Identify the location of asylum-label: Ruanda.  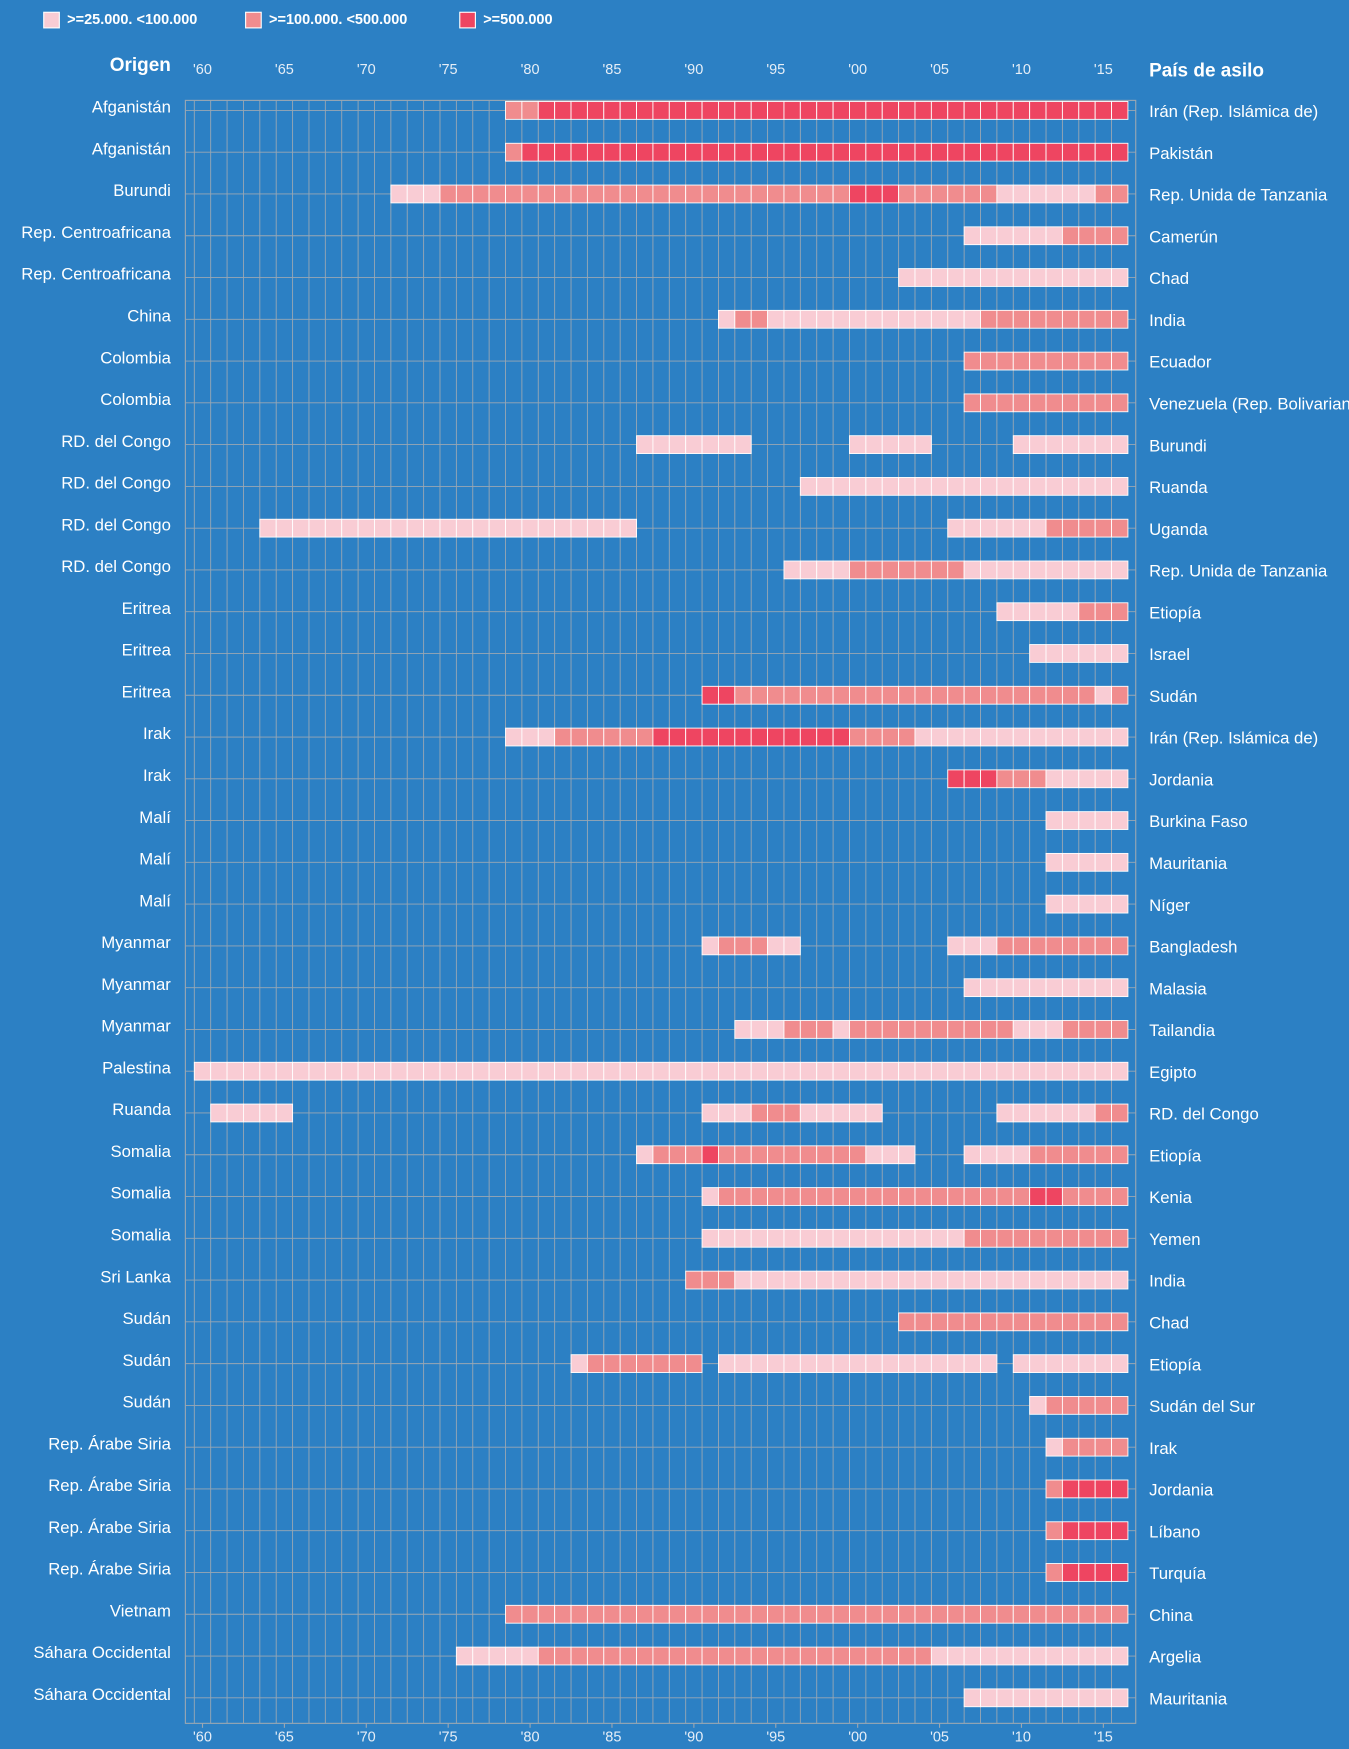
(1178, 487).